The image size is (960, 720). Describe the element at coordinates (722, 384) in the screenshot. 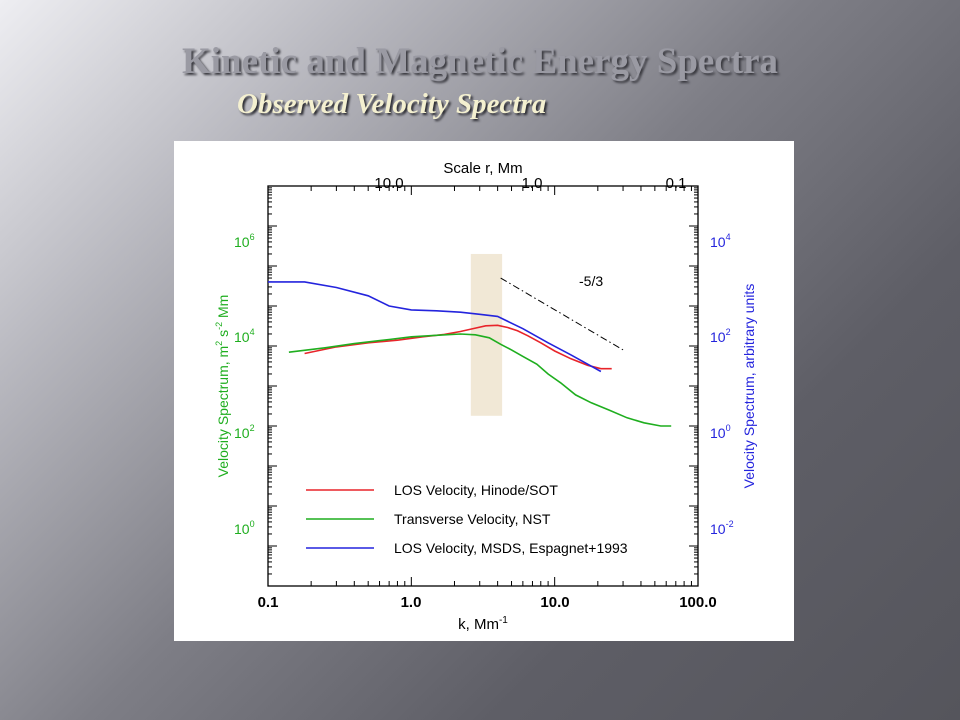

I see `right-tick-labels: 10⁴ 10² 10⁰ 10⁻²` at that location.